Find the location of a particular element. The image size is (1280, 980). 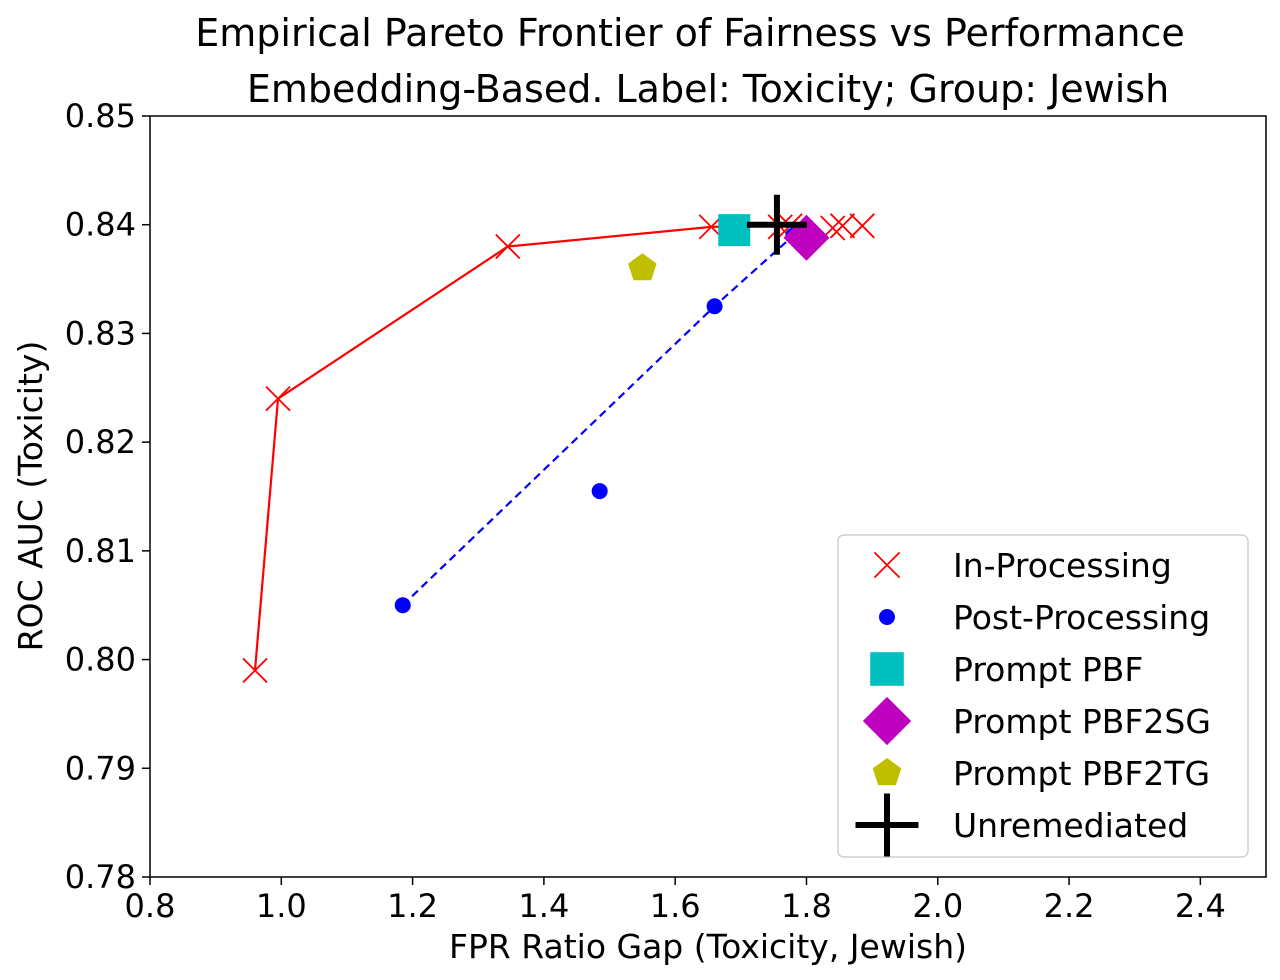

series-0-point-7-shape is located at coordinates (842, 226).